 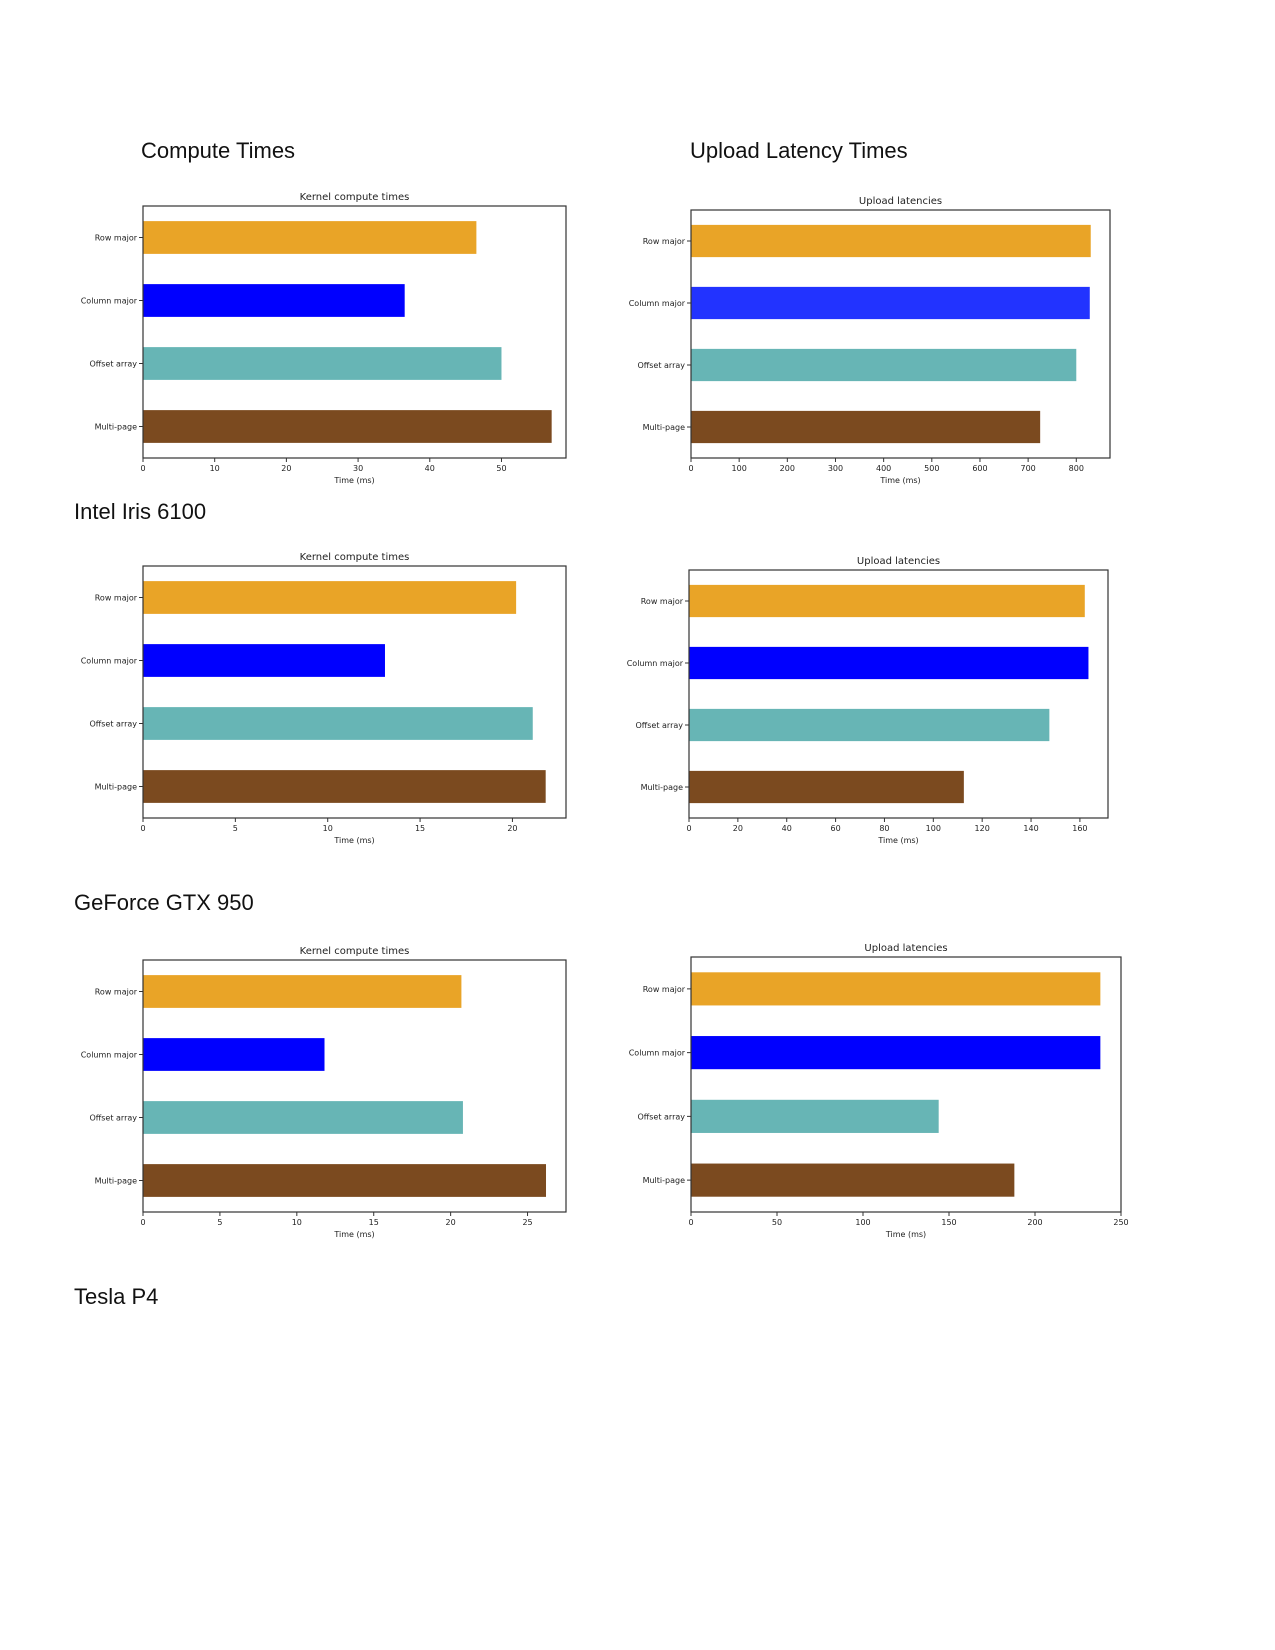 What do you see at coordinates (164, 902) in the screenshot?
I see `heading-geforce-gtx-950: GeForce GTX 950` at bounding box center [164, 902].